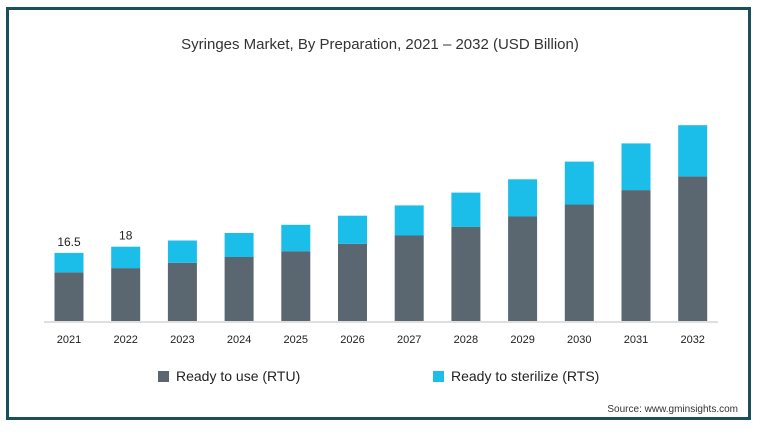  What do you see at coordinates (296, 238) in the screenshot?
I see `bar-rts-2025` at bounding box center [296, 238].